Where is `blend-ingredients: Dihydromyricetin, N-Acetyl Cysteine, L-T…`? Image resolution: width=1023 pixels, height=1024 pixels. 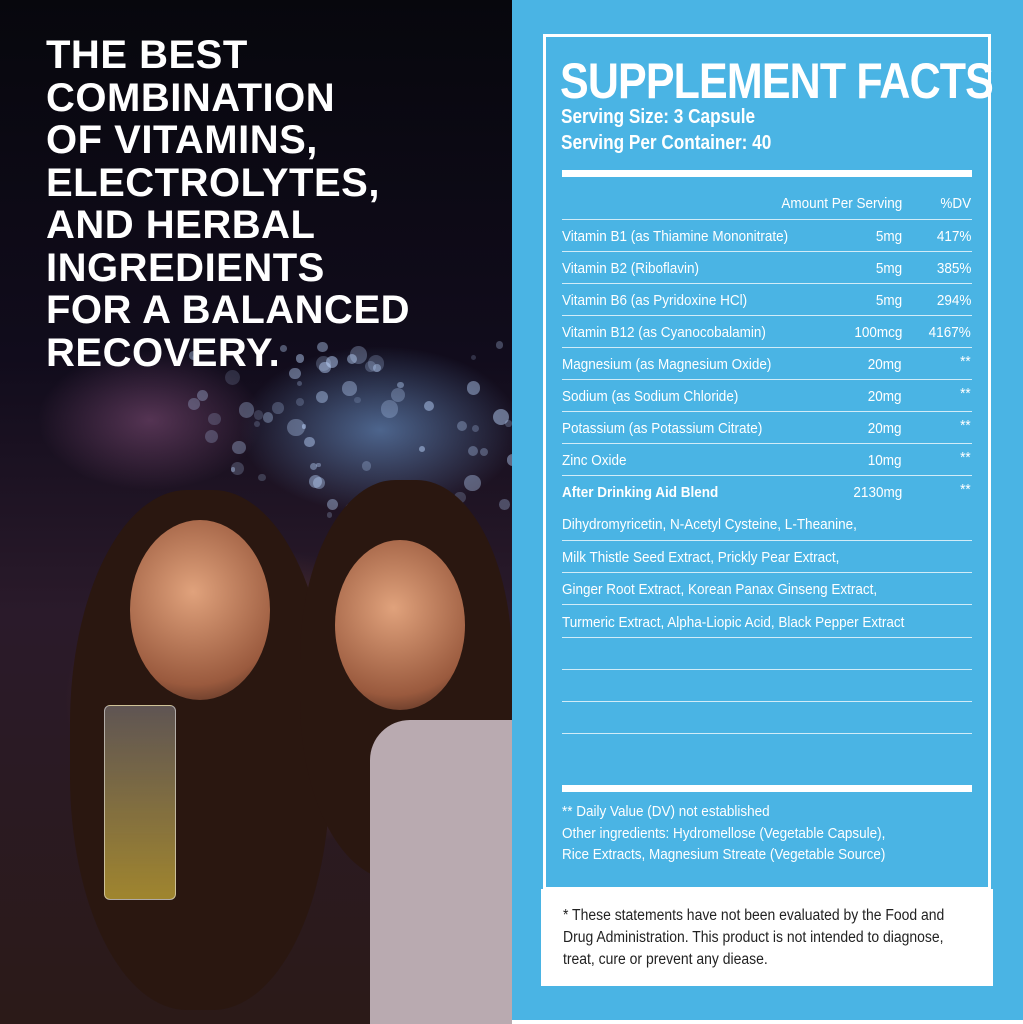 blend-ingredients: Dihydromyricetin, N-Acetyl Cysteine, L-T… is located at coordinates (709, 524).